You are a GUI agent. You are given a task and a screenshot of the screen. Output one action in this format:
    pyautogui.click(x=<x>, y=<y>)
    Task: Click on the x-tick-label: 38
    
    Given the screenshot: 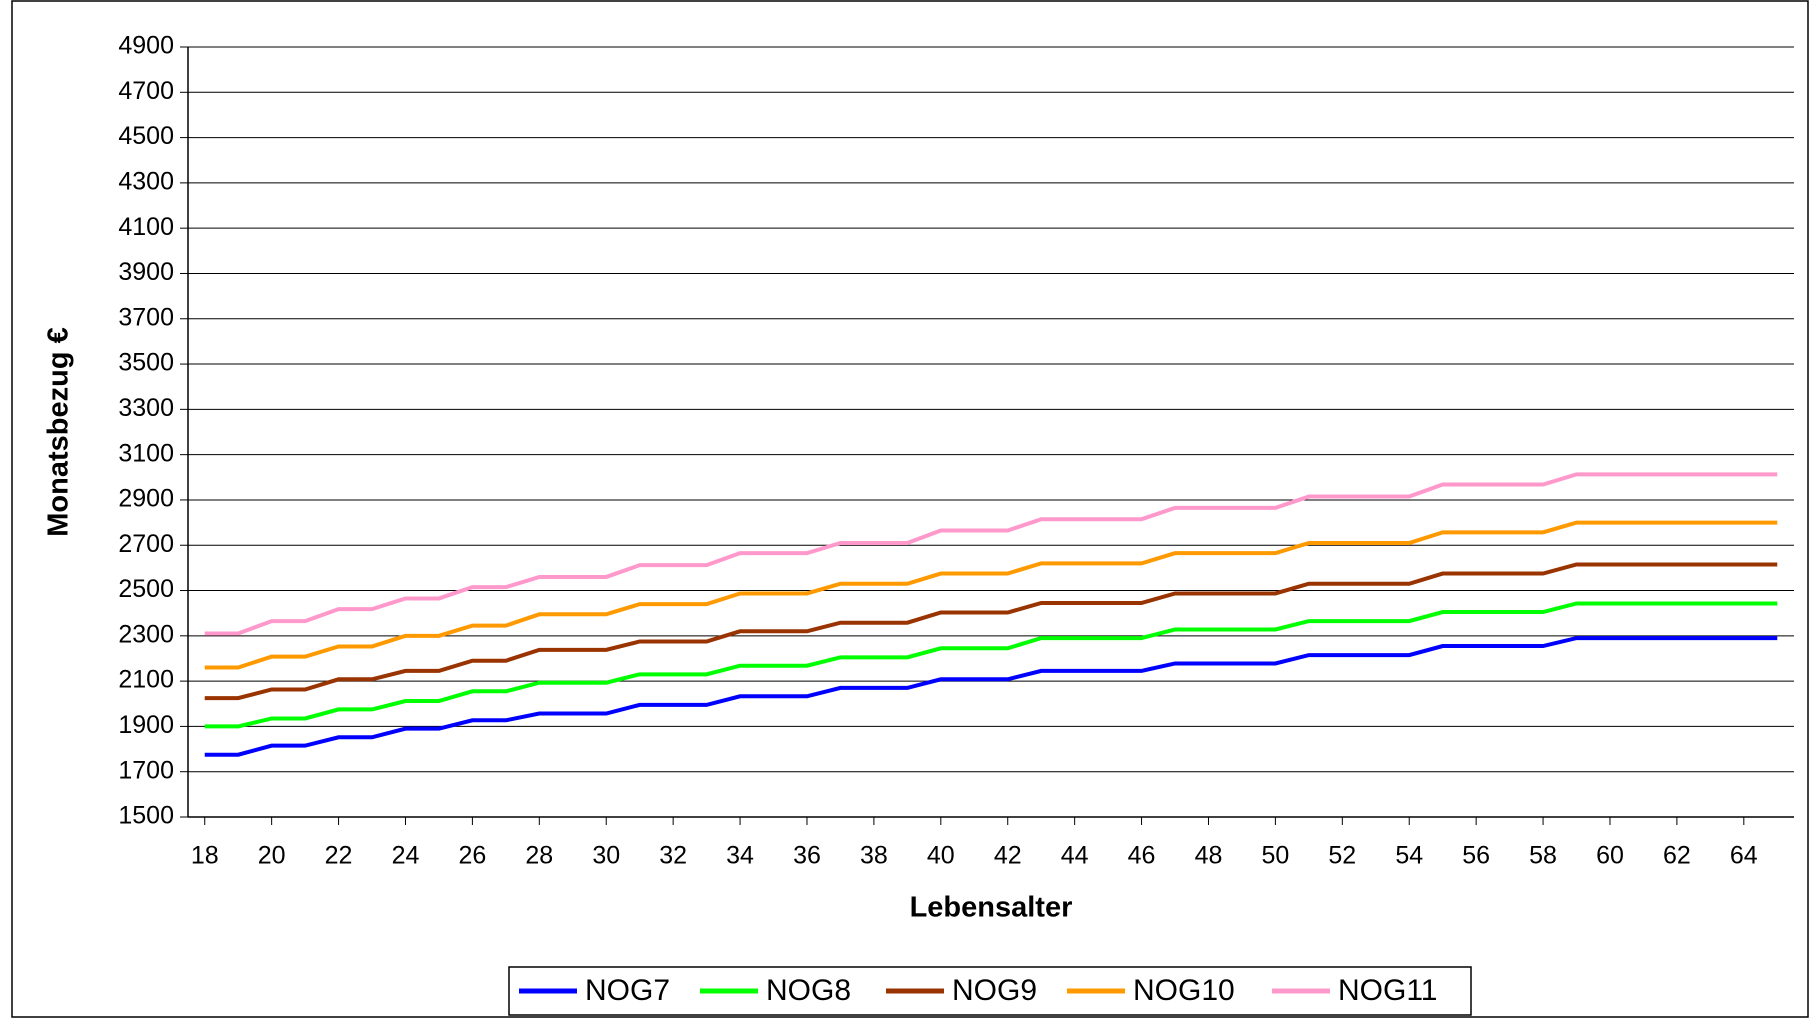 What is the action you would take?
    pyautogui.click(x=874, y=856)
    